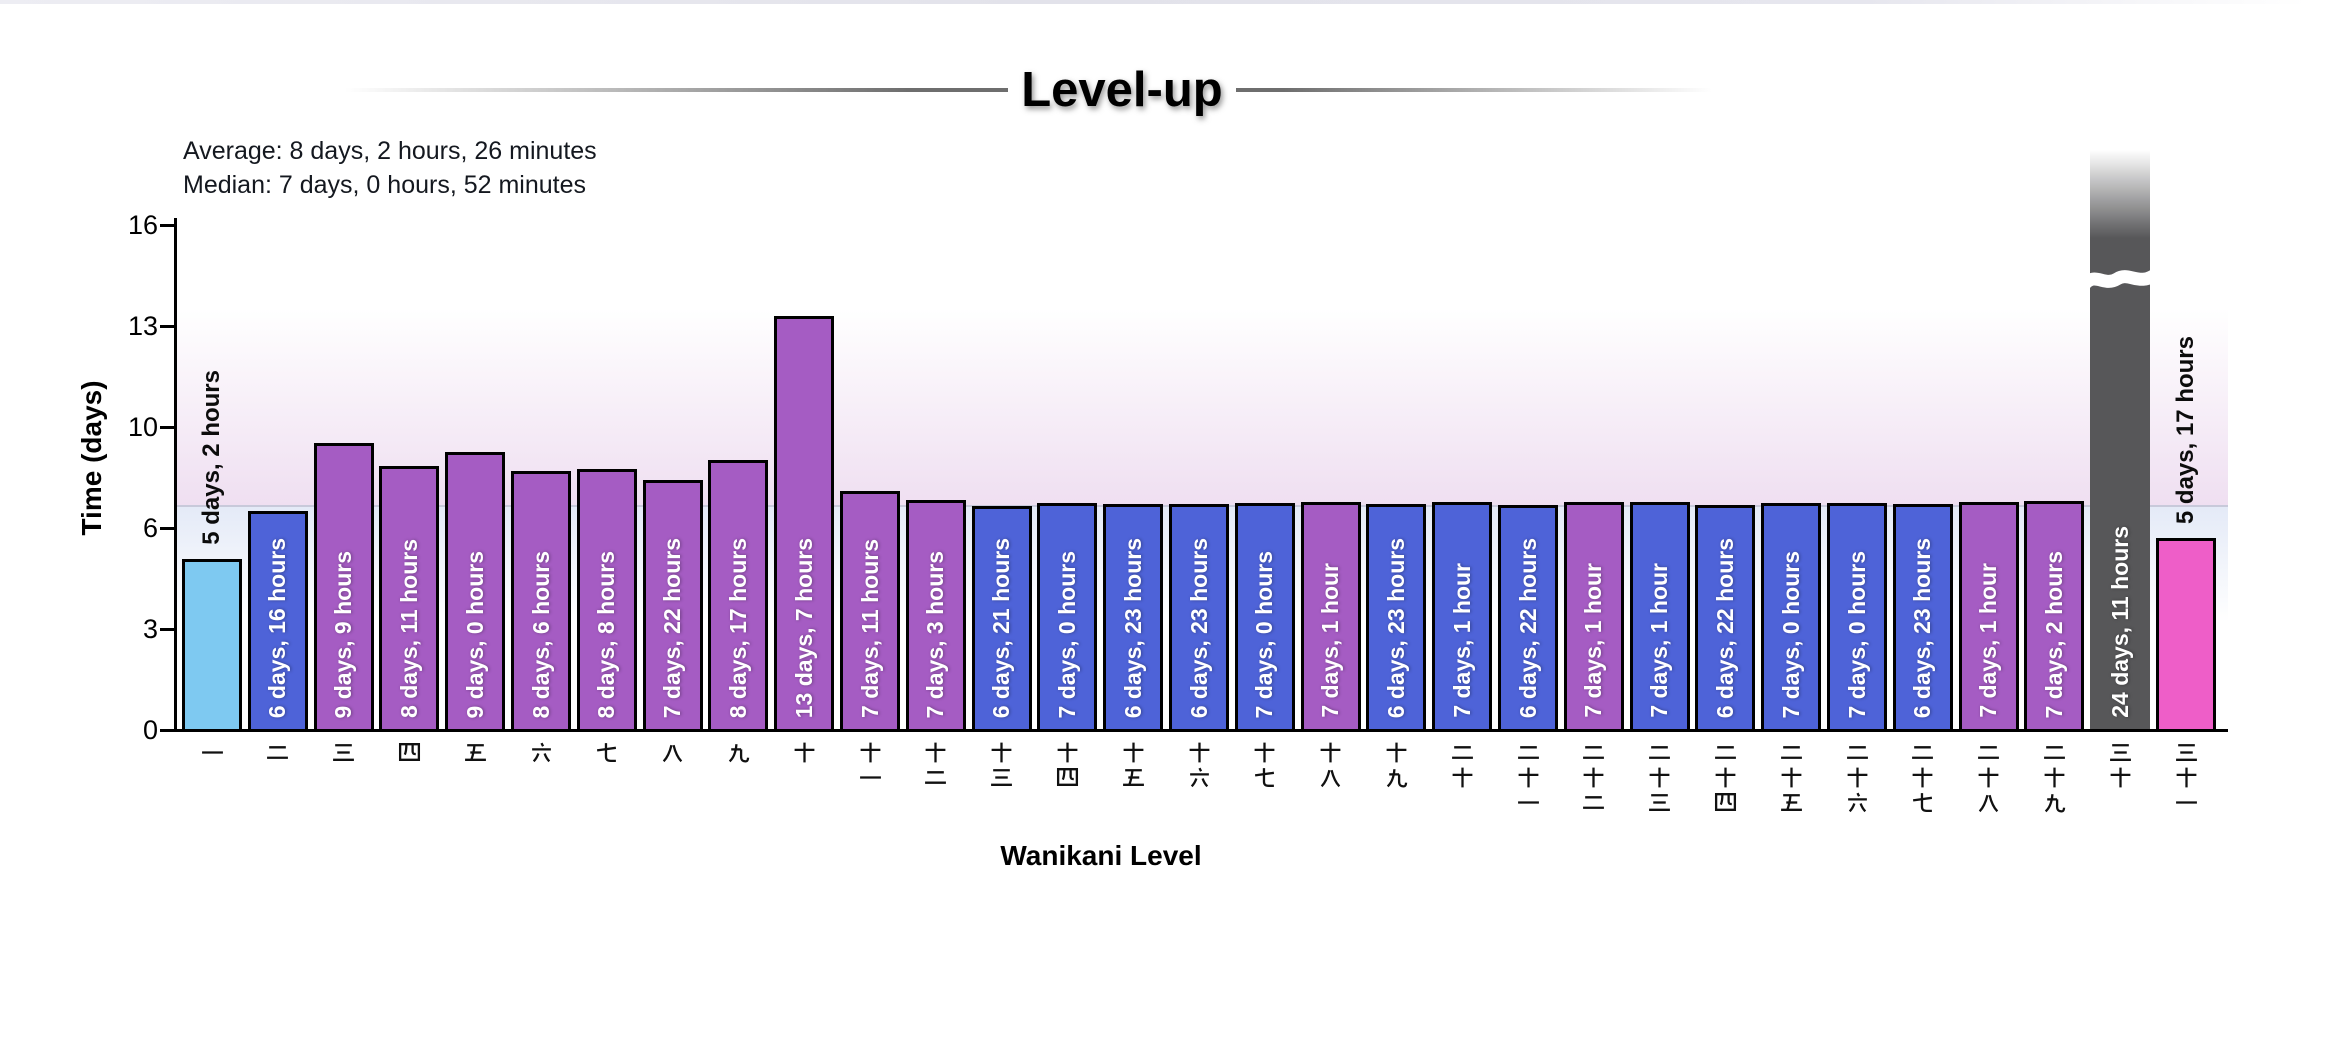 The width and height of the screenshot is (2330, 1058). Describe the element at coordinates (676, 90) in the screenshot. I see `title-rule-left` at that location.